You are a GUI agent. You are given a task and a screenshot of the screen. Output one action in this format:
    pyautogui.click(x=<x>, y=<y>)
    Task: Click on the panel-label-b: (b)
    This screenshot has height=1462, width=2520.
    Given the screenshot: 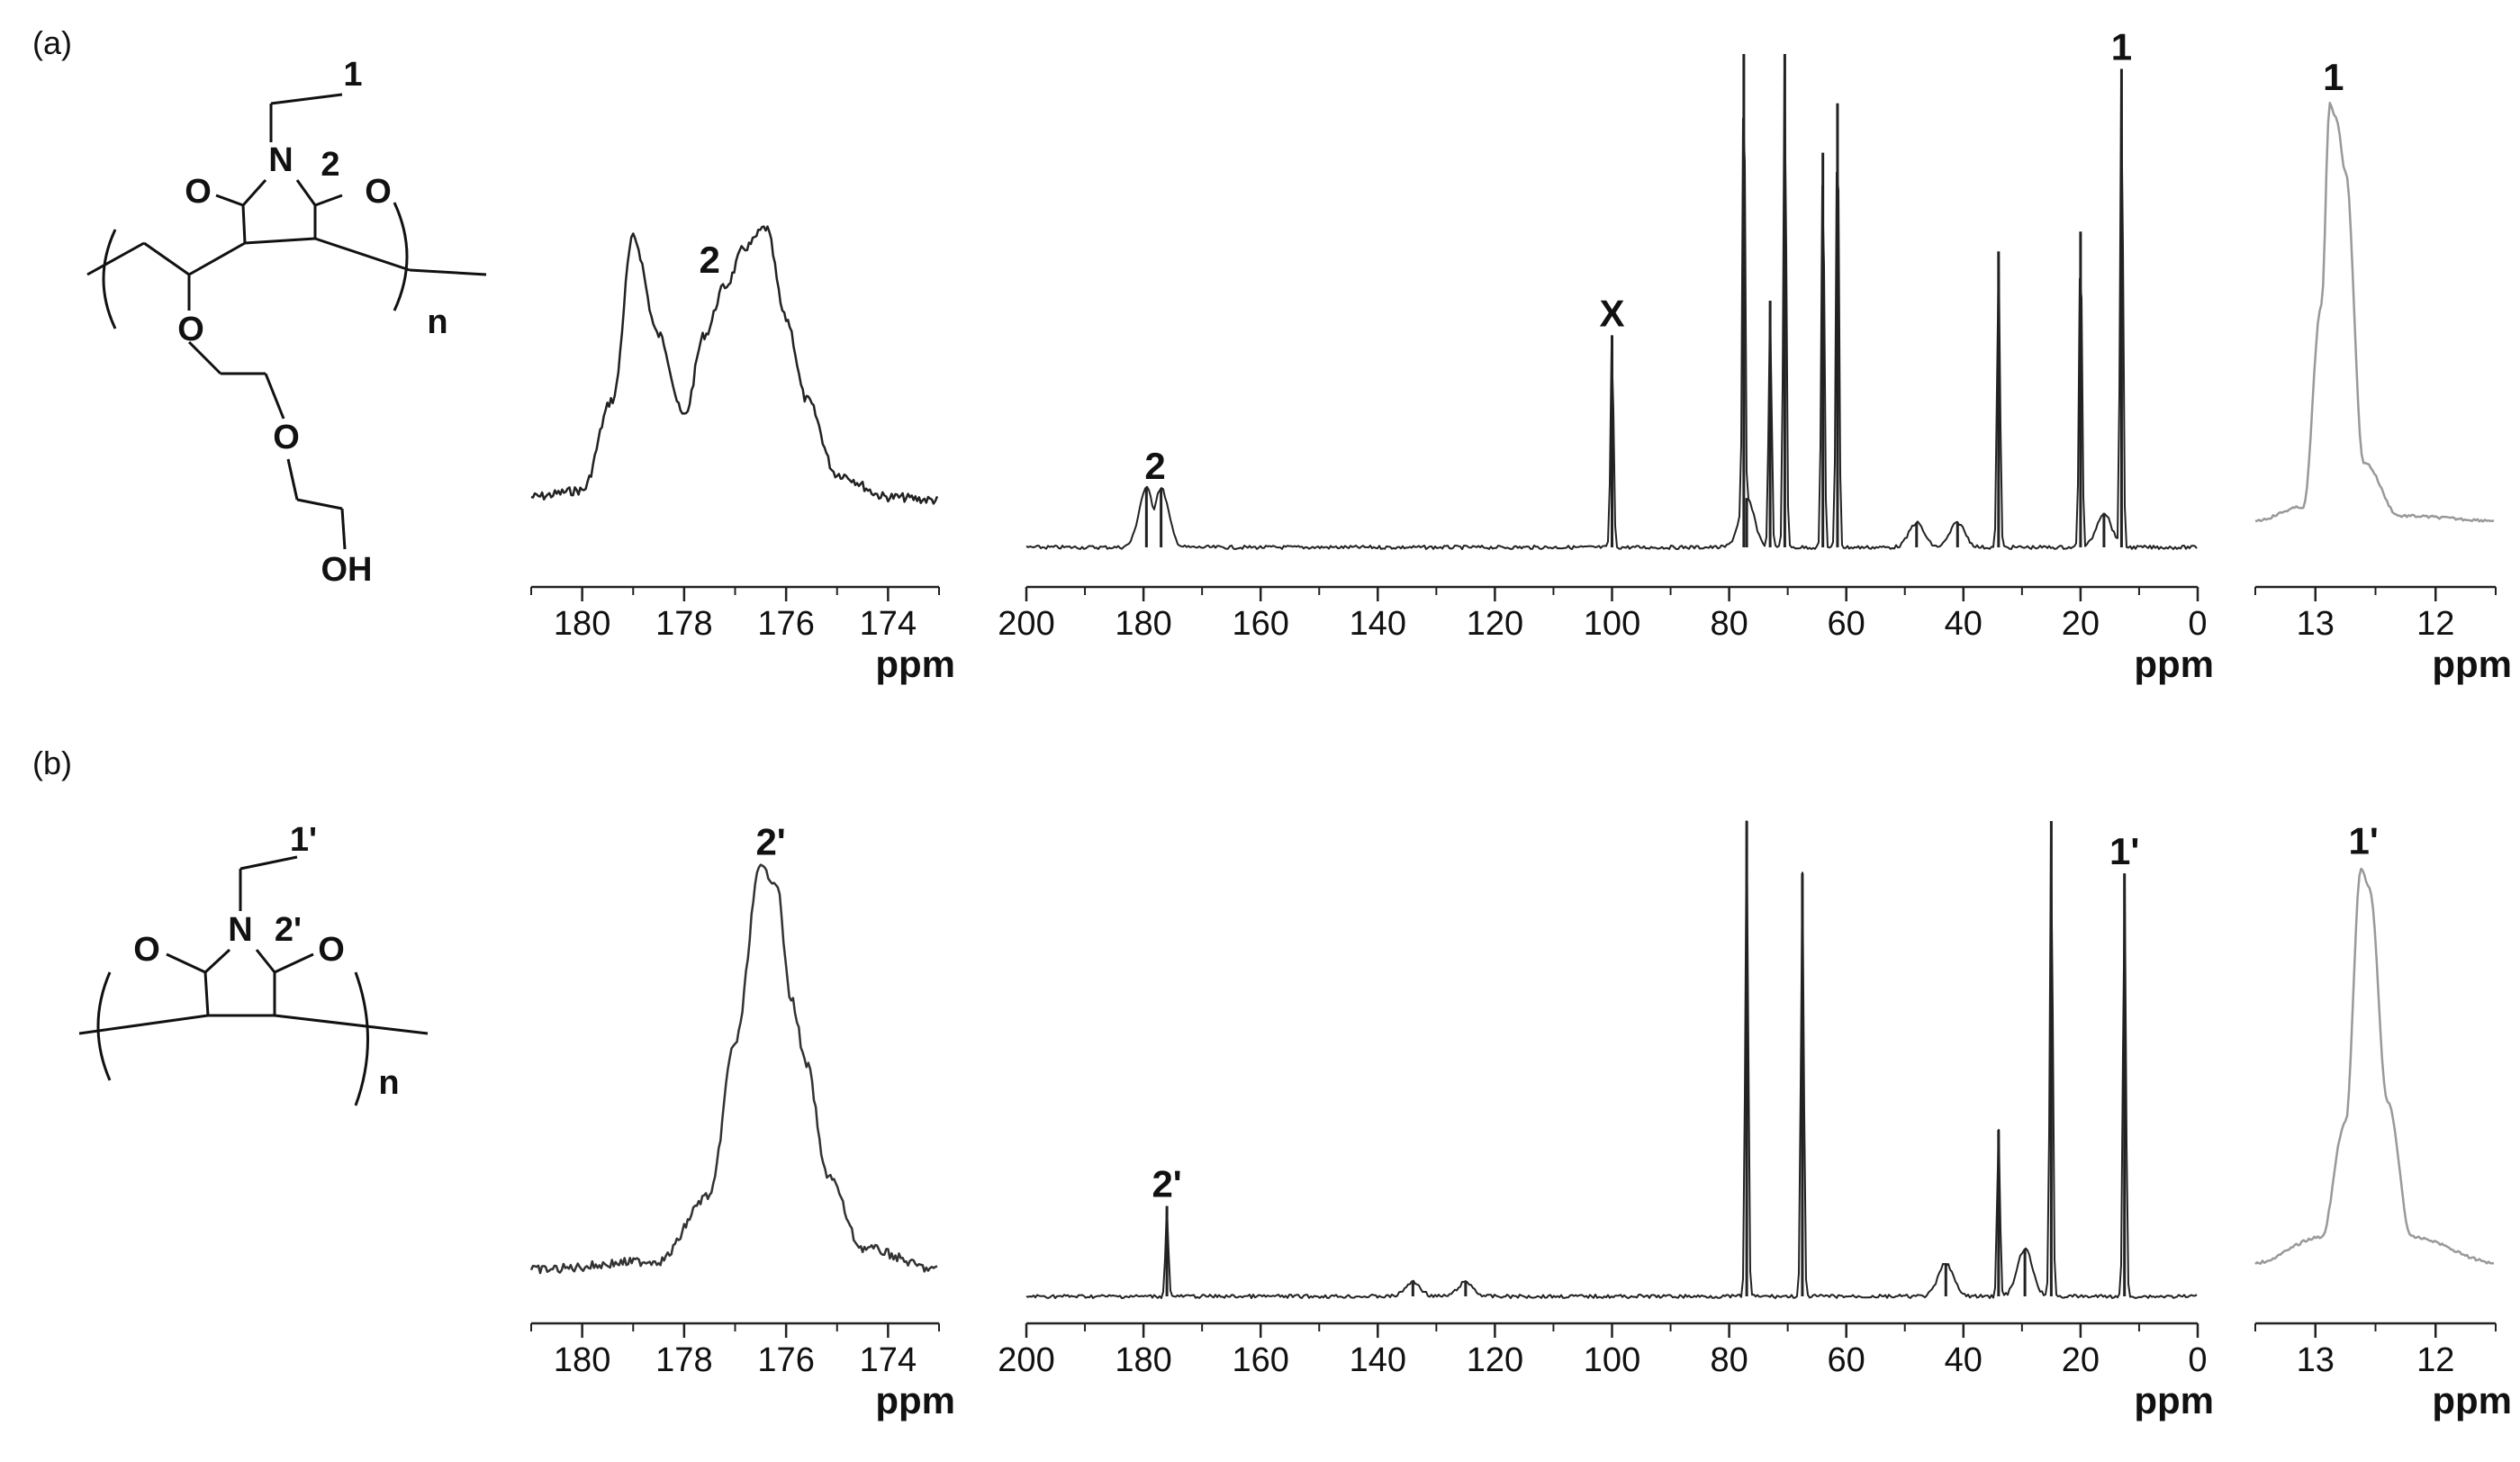 What is the action you would take?
    pyautogui.click(x=52, y=763)
    